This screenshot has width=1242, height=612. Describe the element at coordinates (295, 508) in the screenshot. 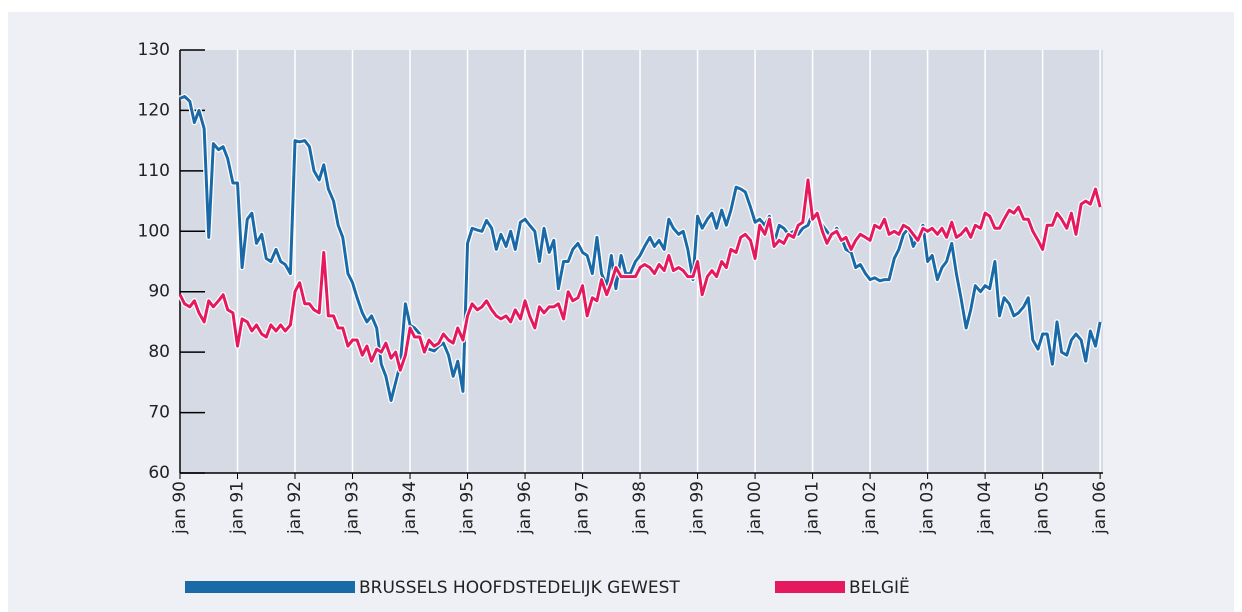

I see `x-tick-label: jan 92` at that location.